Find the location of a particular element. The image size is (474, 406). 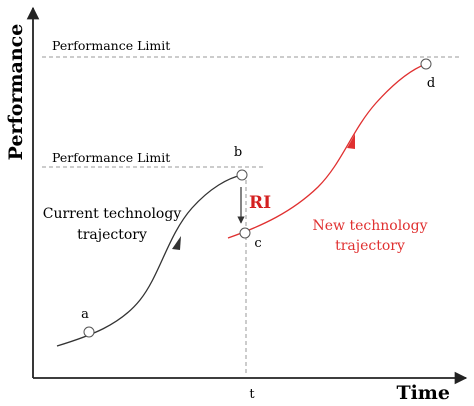

point-b-label: b is located at coordinates (238, 152).